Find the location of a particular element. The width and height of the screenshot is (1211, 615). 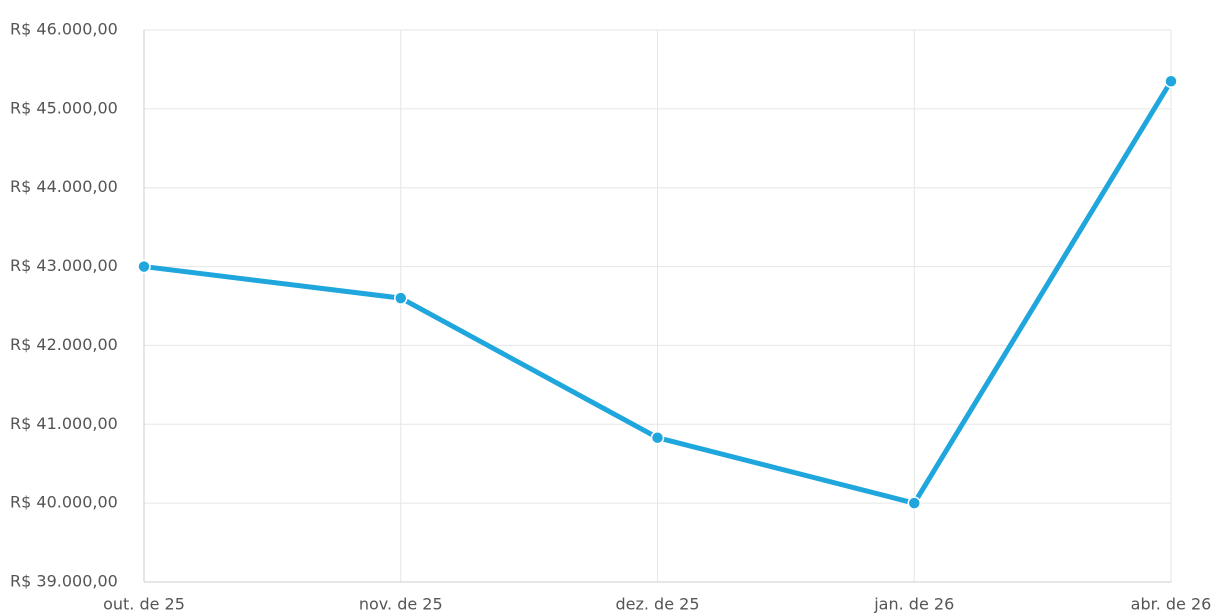

x-tick-label: out. de 25 is located at coordinates (144, 604).